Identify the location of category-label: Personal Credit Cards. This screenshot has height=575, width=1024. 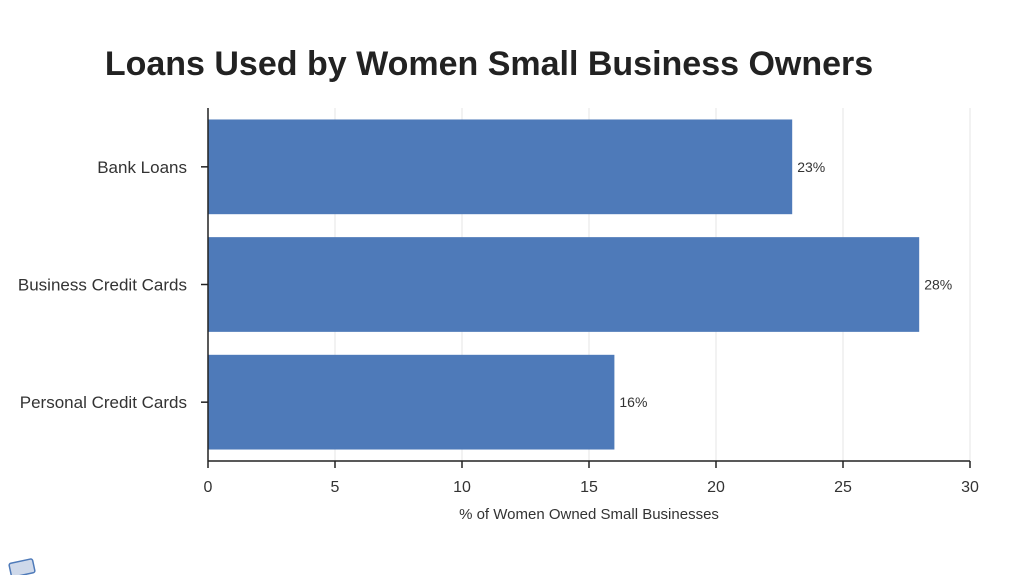
(103, 402).